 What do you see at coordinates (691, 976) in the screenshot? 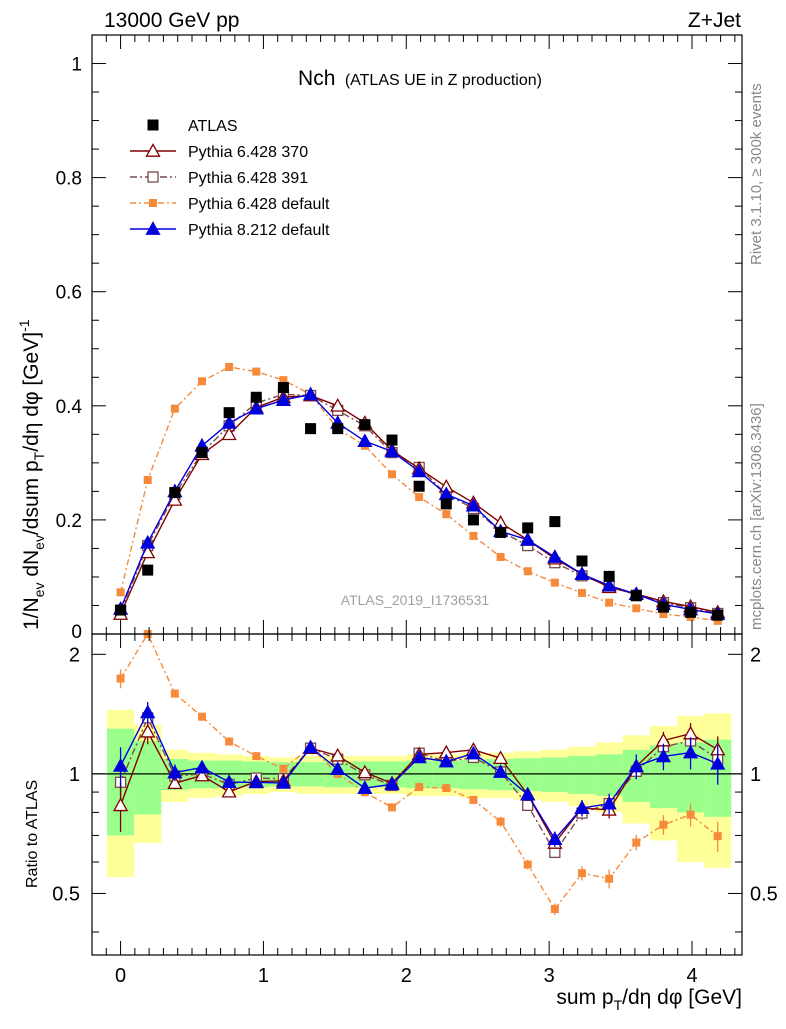
I see `x-tick-label: 4` at bounding box center [691, 976].